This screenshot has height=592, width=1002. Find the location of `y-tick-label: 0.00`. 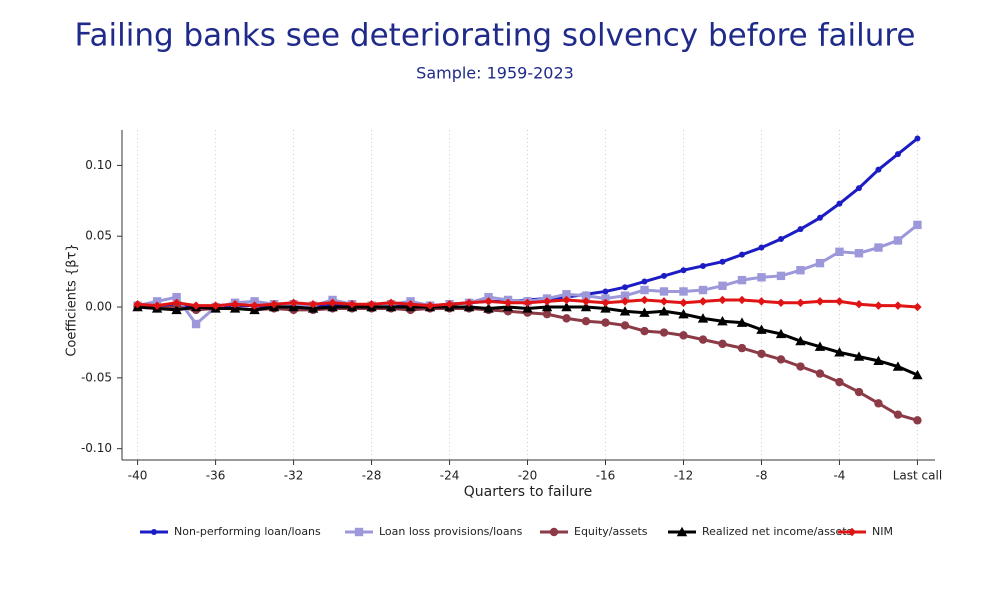

y-tick-label: 0.00 is located at coordinates (98, 307).